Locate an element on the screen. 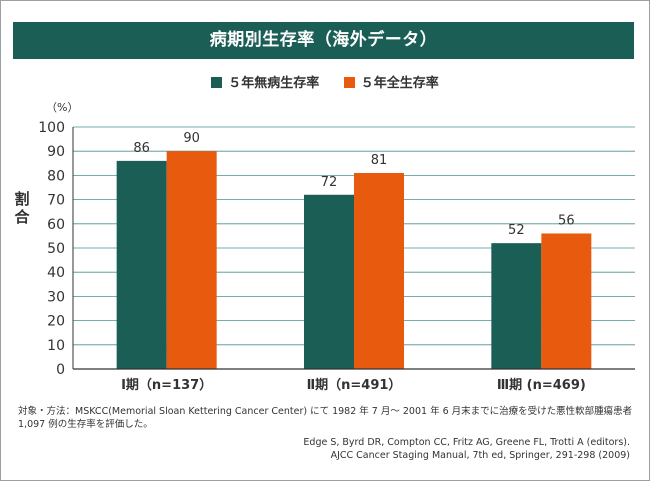 This screenshot has width=650, height=481. x-tick-label-3: Ⅲ期 (n=469) is located at coordinates (541, 385).